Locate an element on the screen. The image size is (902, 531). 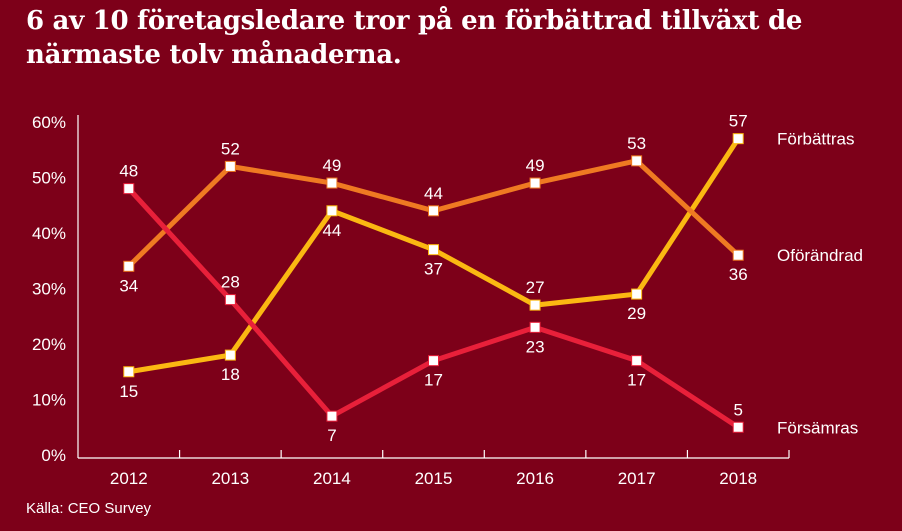
y-tick-label: 50% is located at coordinates (49, 178).